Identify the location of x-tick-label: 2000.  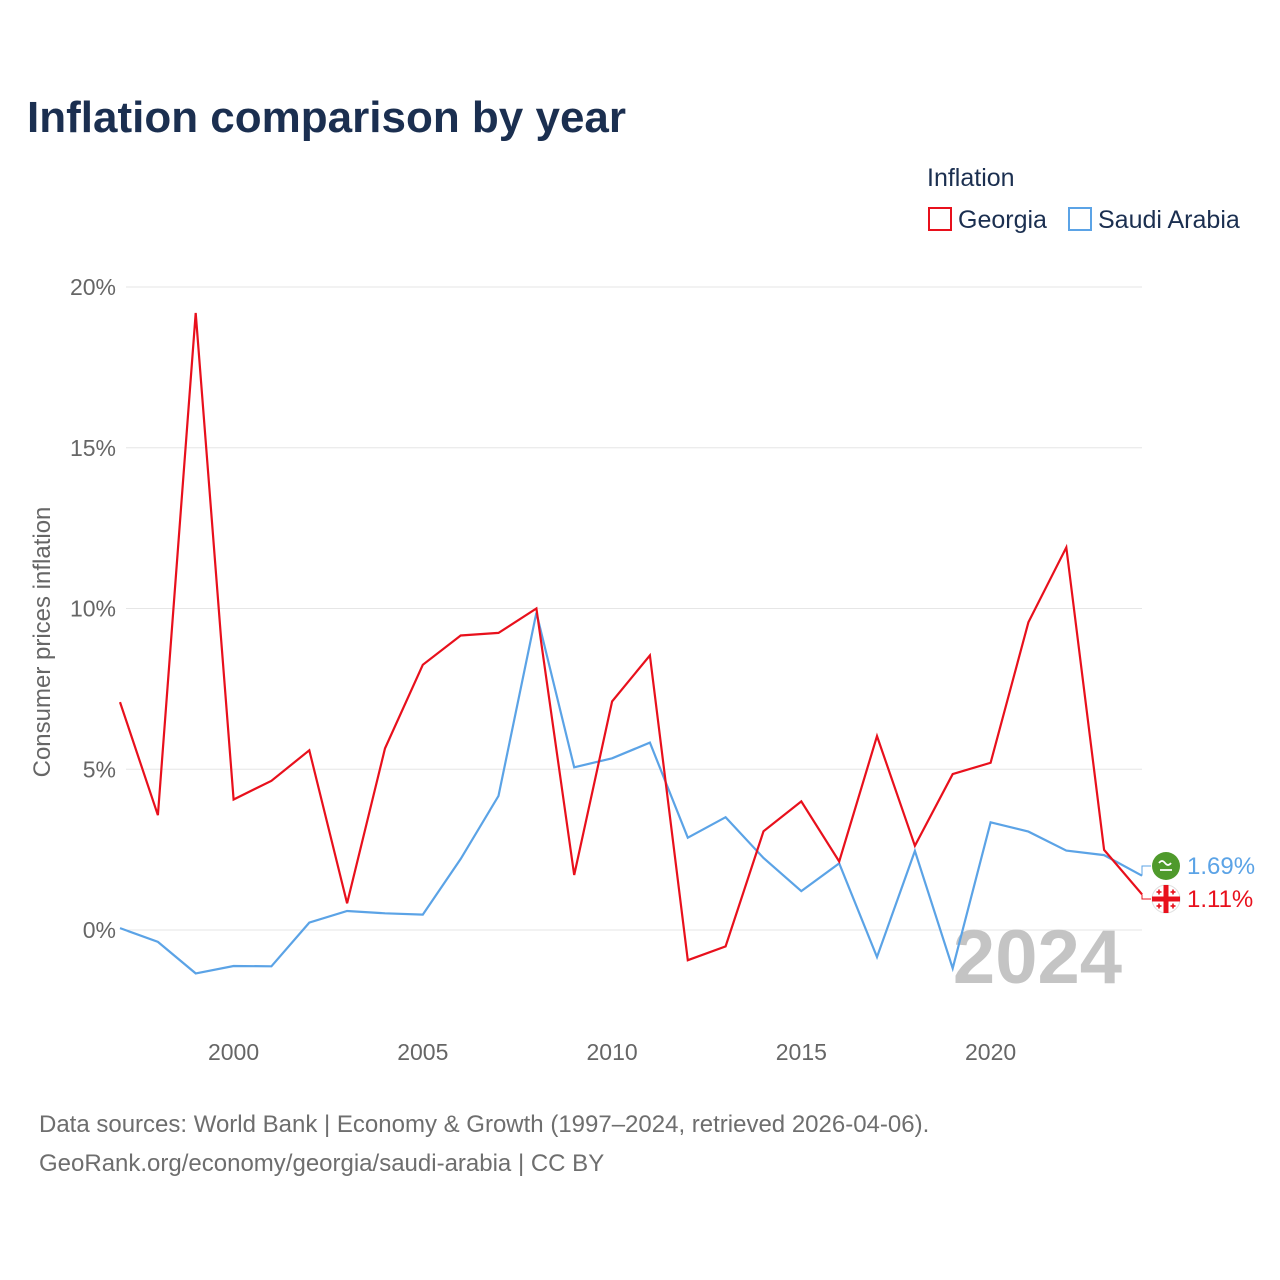
(233, 1052).